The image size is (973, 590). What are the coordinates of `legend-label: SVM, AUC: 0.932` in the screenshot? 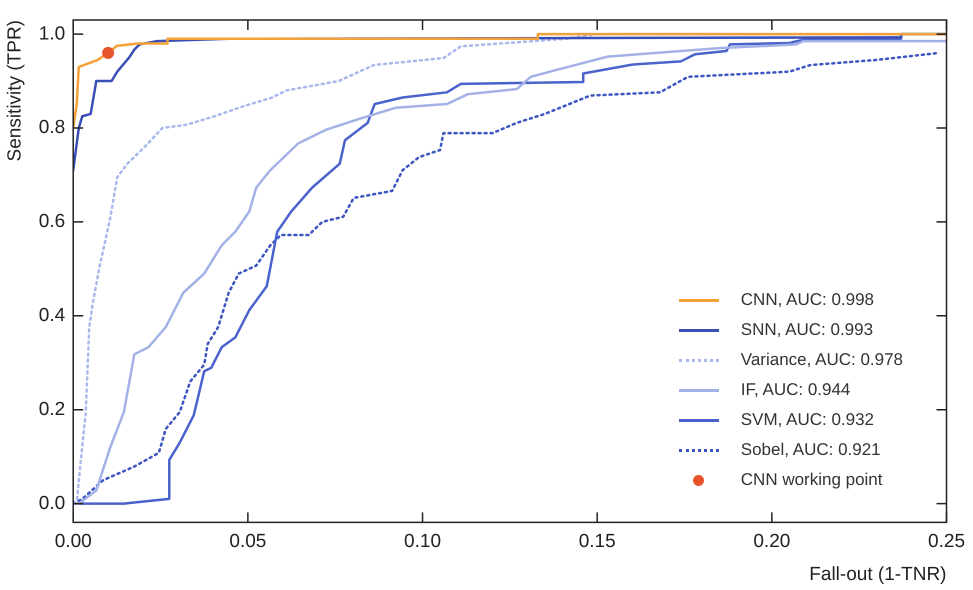 It's located at (807, 420).